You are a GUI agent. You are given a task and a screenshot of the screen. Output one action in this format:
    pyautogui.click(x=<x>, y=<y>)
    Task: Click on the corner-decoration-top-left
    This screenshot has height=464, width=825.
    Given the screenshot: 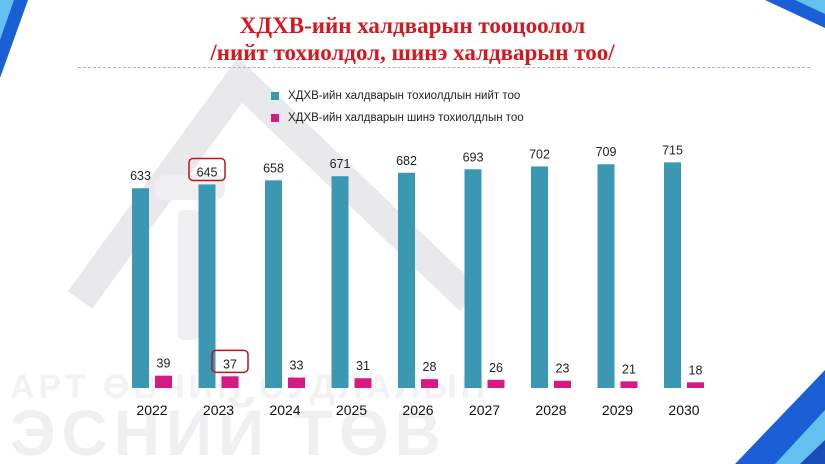 What is the action you would take?
    pyautogui.click(x=14, y=39)
    